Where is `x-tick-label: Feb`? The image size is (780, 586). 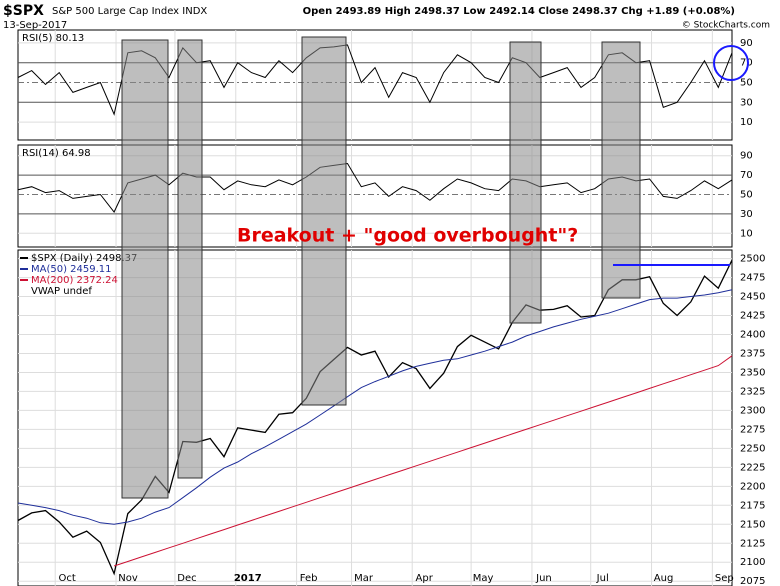 x-tick-label: Feb is located at coordinates (309, 578).